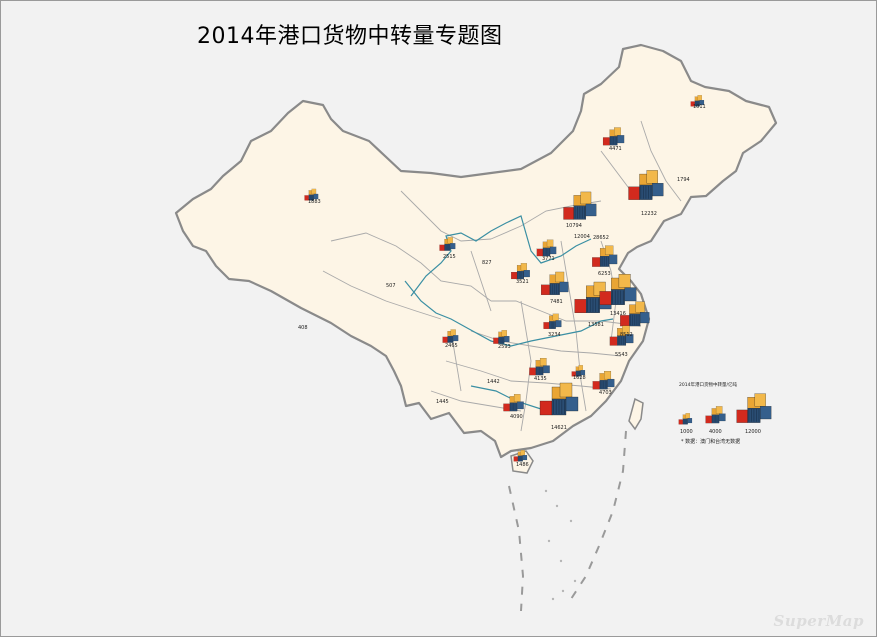 Image resolution: width=877 pixels, height=637 pixels. Describe the element at coordinates (554, 335) in the screenshot. I see `map-label: 3234` at that location.